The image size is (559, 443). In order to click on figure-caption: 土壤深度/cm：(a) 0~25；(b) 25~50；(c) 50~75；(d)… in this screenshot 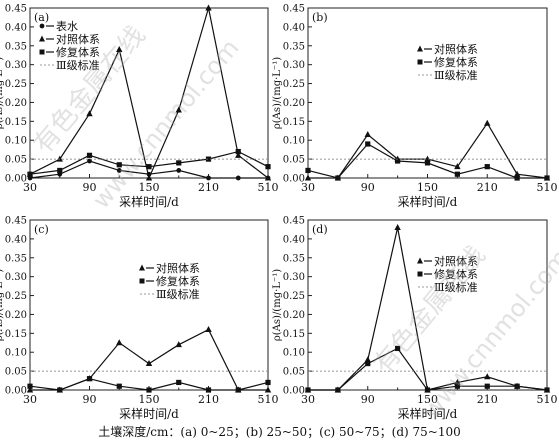, I will do `click(279, 432)`.